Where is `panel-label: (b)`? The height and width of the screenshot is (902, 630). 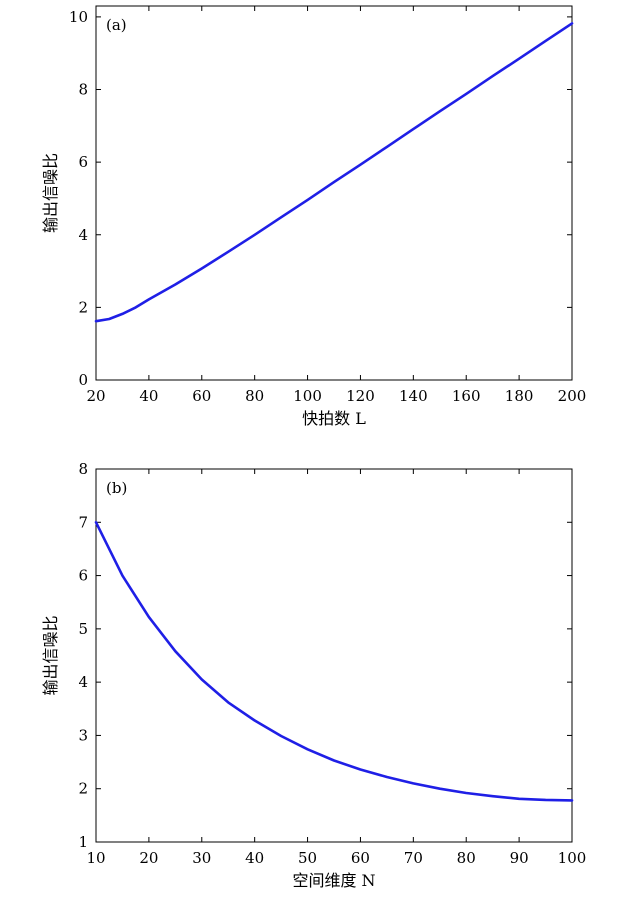
panel-label: (b) is located at coordinates (116, 488).